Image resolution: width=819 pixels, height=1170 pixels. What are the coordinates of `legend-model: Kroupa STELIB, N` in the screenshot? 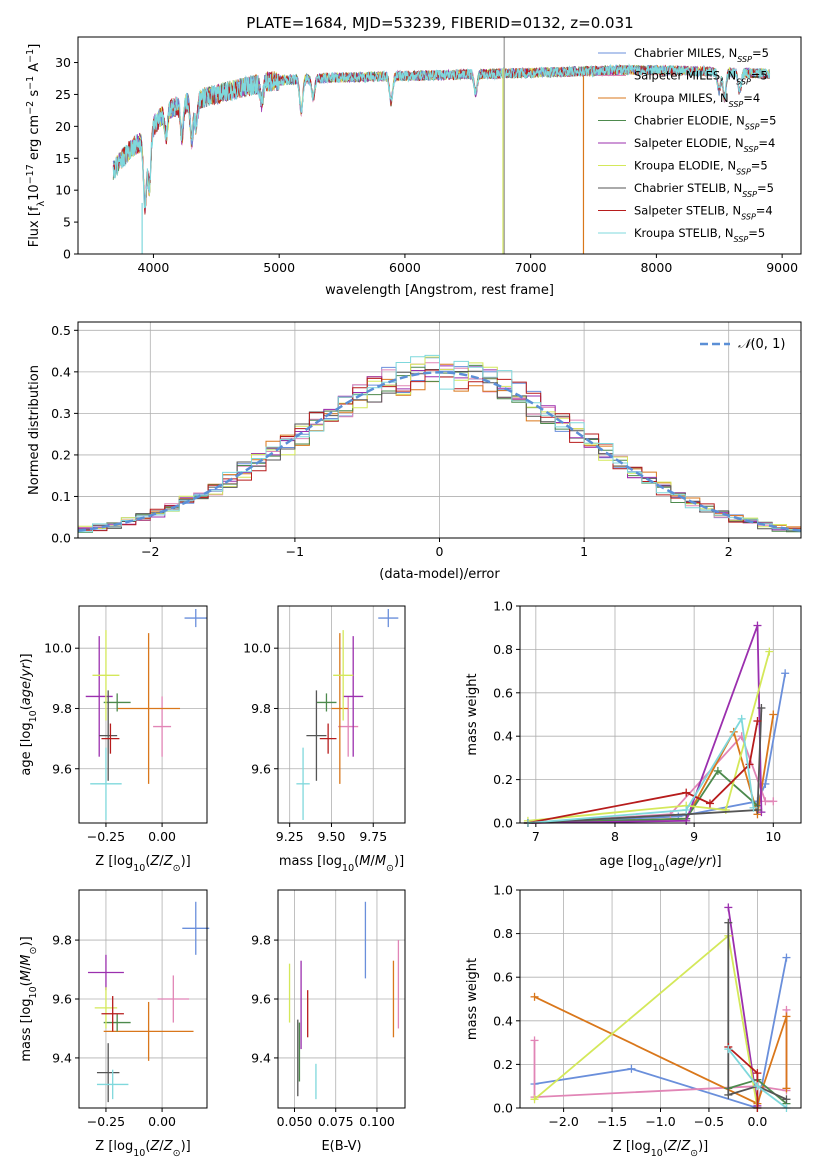 It's located at (684, 233).